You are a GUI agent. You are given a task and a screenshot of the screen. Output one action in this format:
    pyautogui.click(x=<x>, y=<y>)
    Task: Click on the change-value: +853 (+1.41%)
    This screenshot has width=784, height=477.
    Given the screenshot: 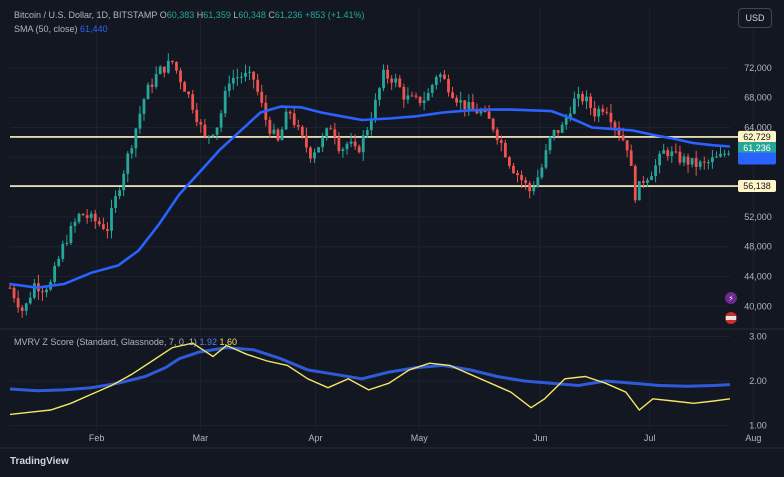 What is the action you would take?
    pyautogui.click(x=334, y=15)
    